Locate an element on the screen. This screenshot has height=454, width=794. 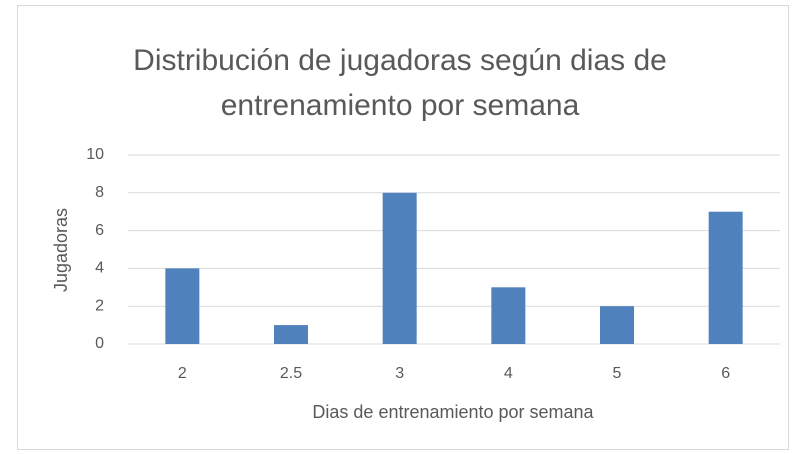
y-axis-label: Jugadoras is located at coordinates (61, 250).